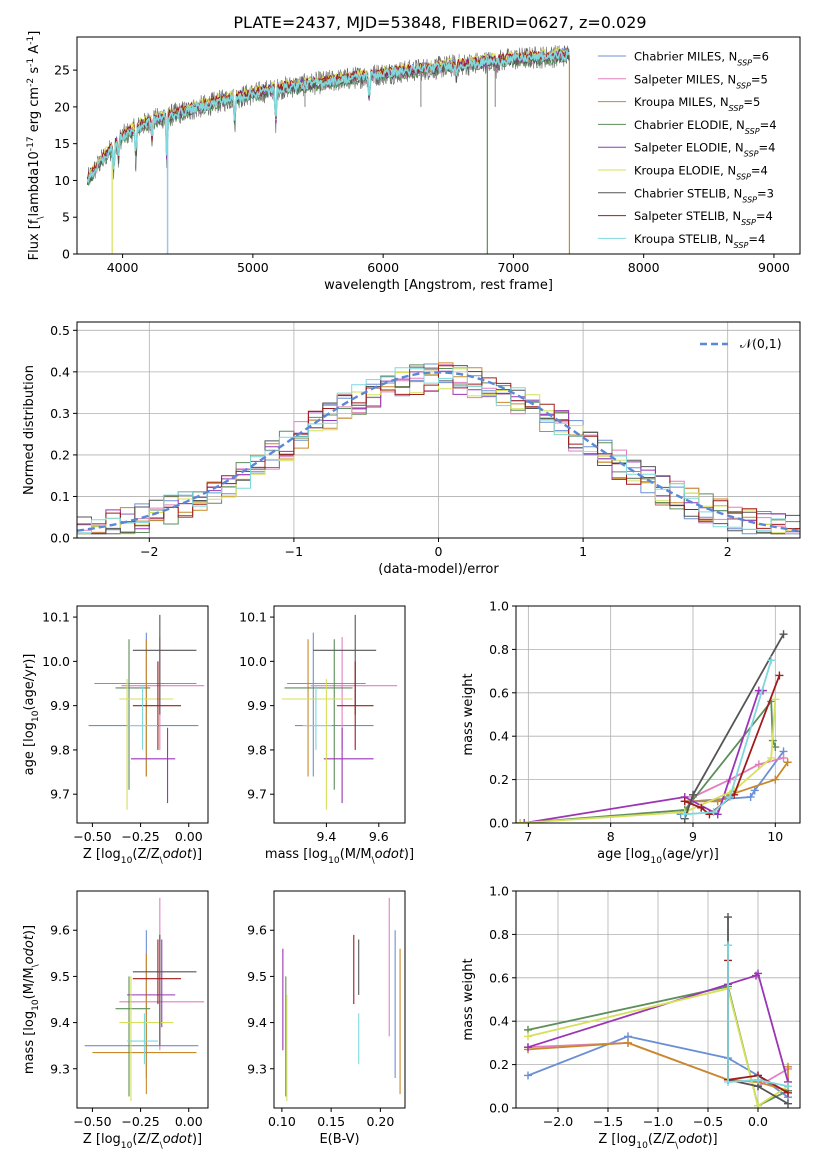  Describe the element at coordinates (499, 1064) in the screenshot. I see `y-tick-label: 0.2` at that location.